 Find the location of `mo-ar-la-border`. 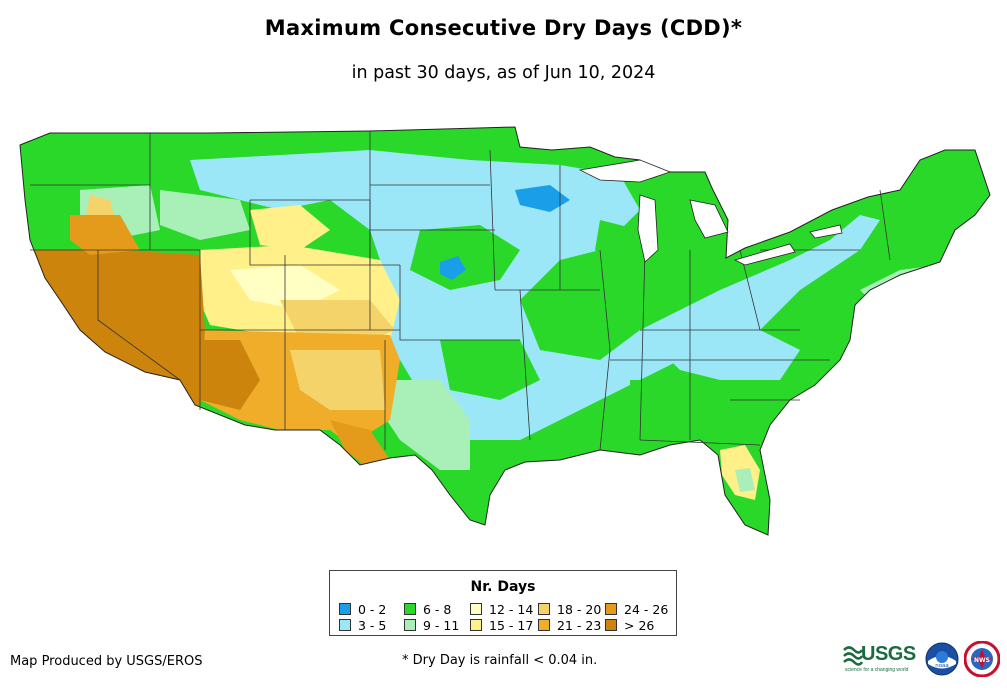

mo-ar-la-border is located at coordinates (525, 365).